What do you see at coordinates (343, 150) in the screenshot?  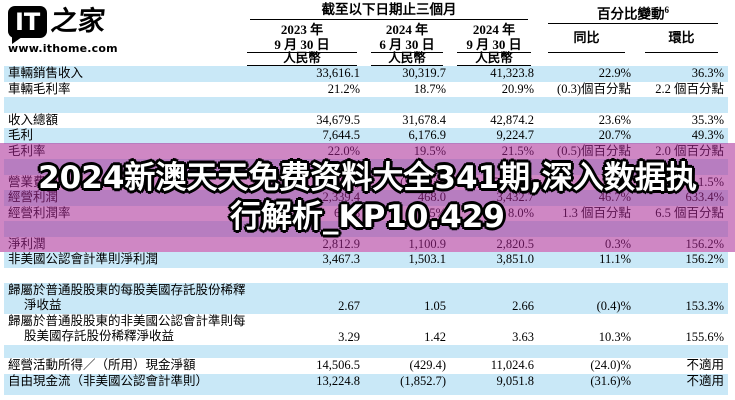 I see `cell-2023-09-30: 22.0%` at bounding box center [343, 150].